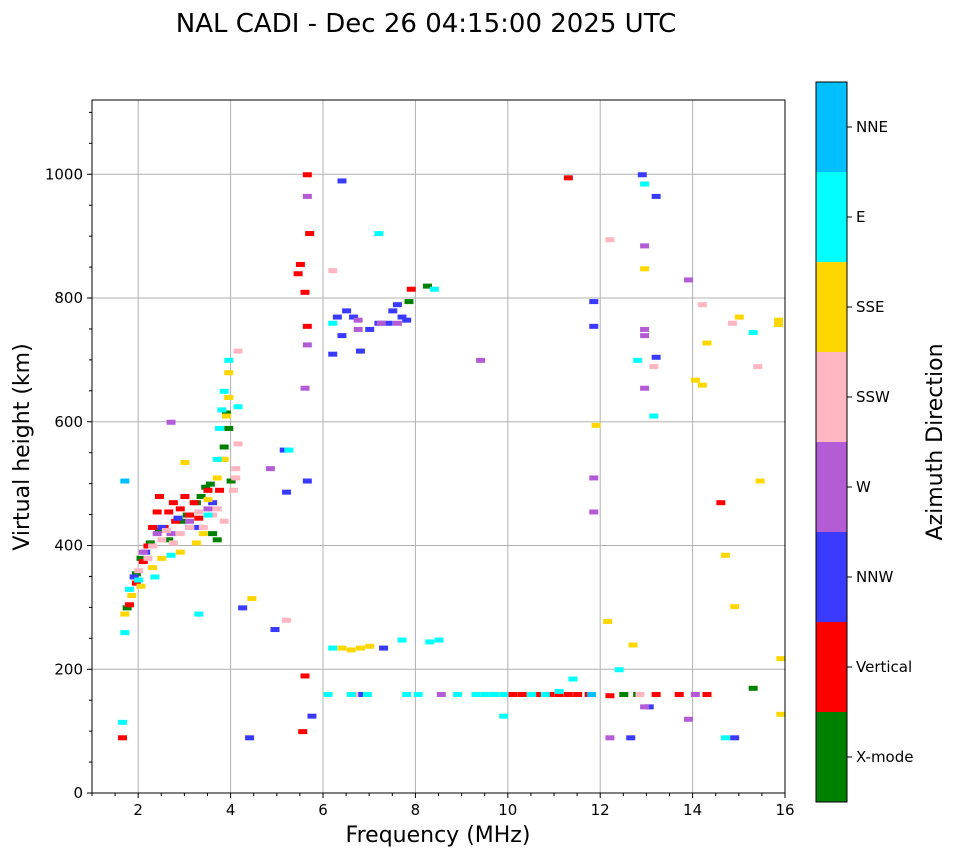  I want to click on colorbar-label: Azimuth Direction, so click(935, 441).